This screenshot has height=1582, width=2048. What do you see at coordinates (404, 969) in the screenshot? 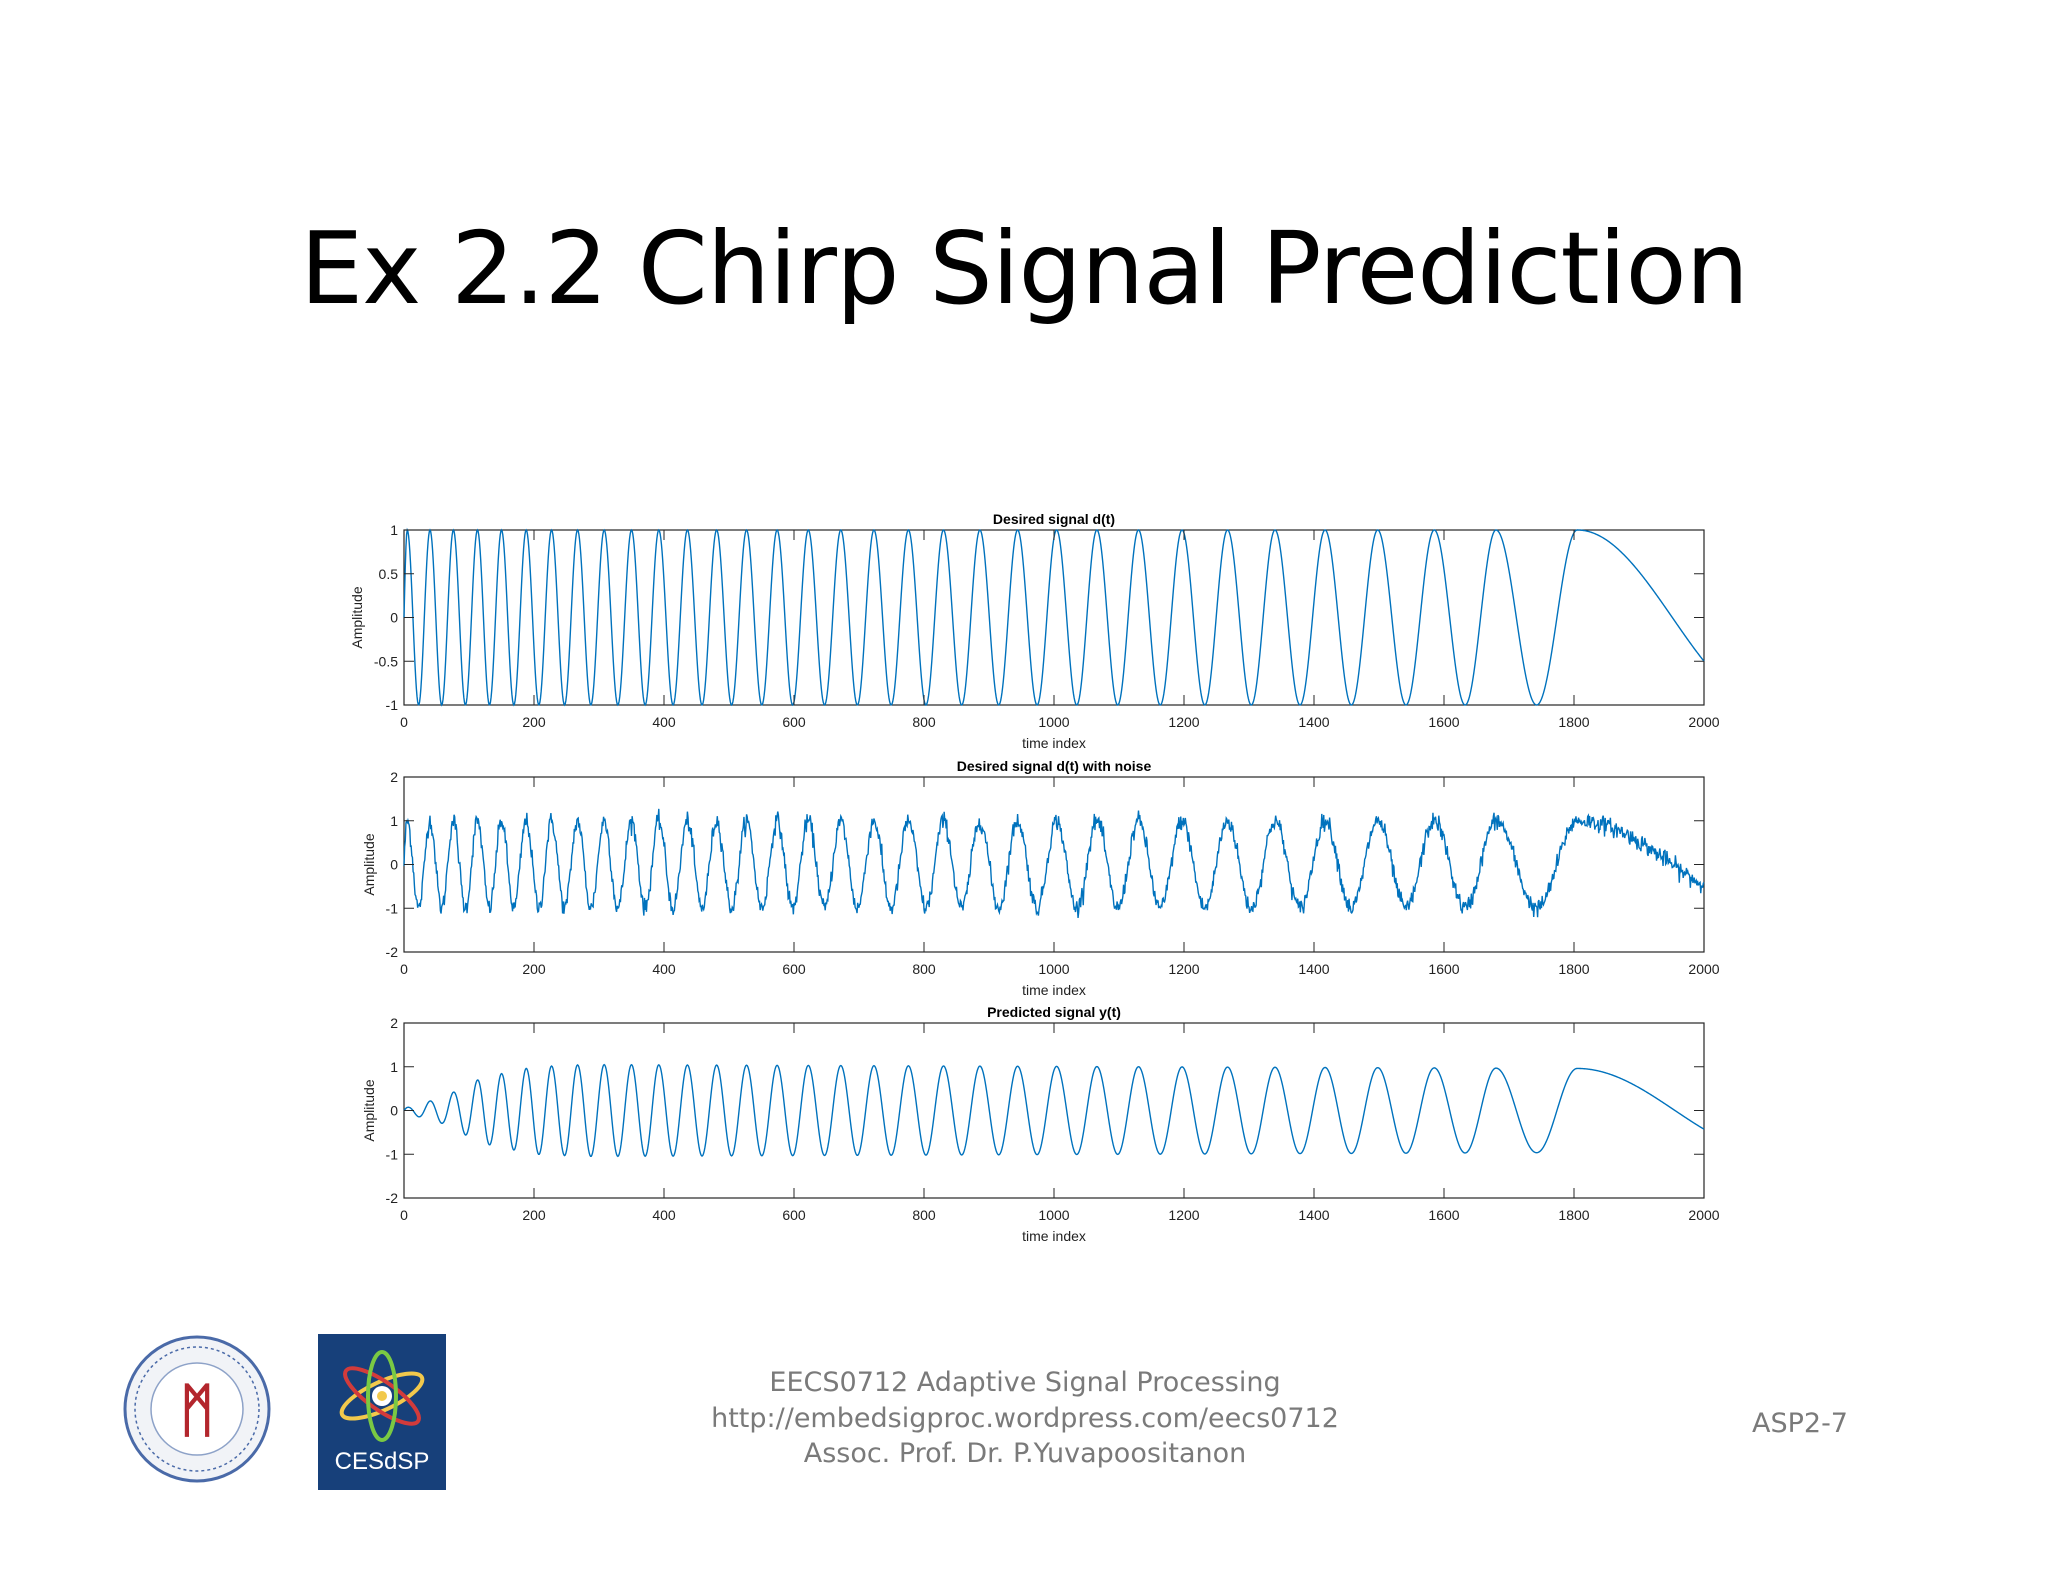
I see `x-tick-label-2: 0` at bounding box center [404, 969].